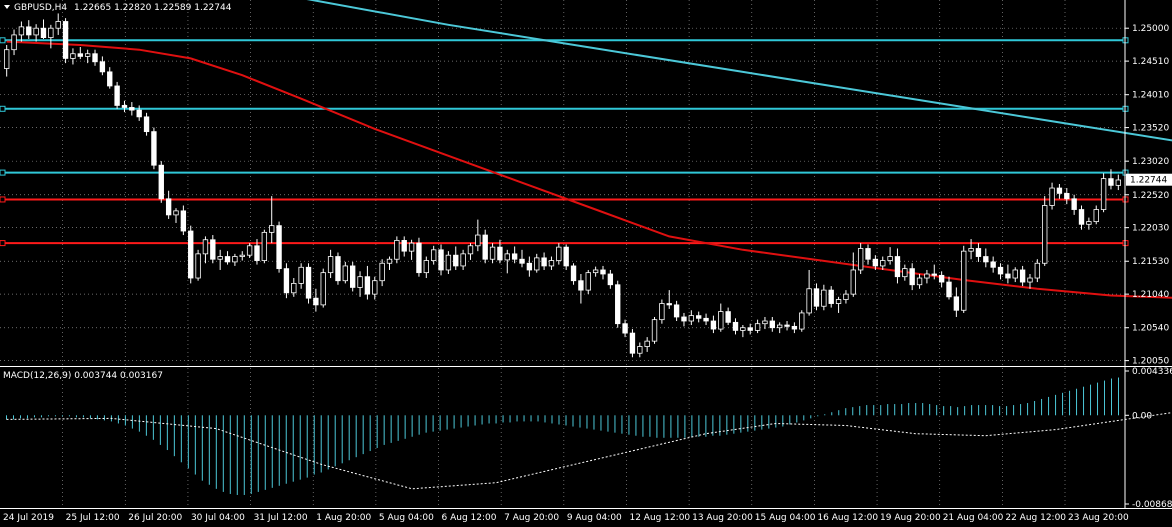 This screenshot has width=1172, height=527. What do you see at coordinates (594, 518) in the screenshot?
I see `time-tick-label: 9 Aug 04:00` at bounding box center [594, 518].